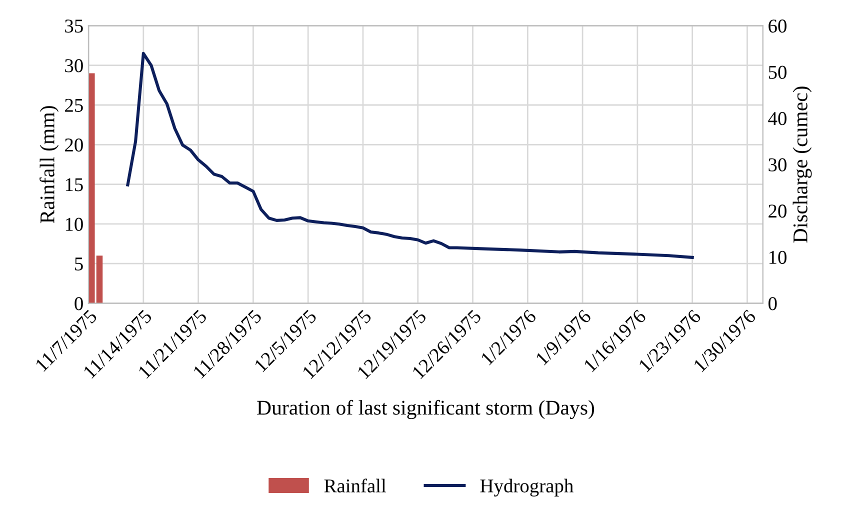  I want to click on y2-tick-label: 40, so click(777, 119).